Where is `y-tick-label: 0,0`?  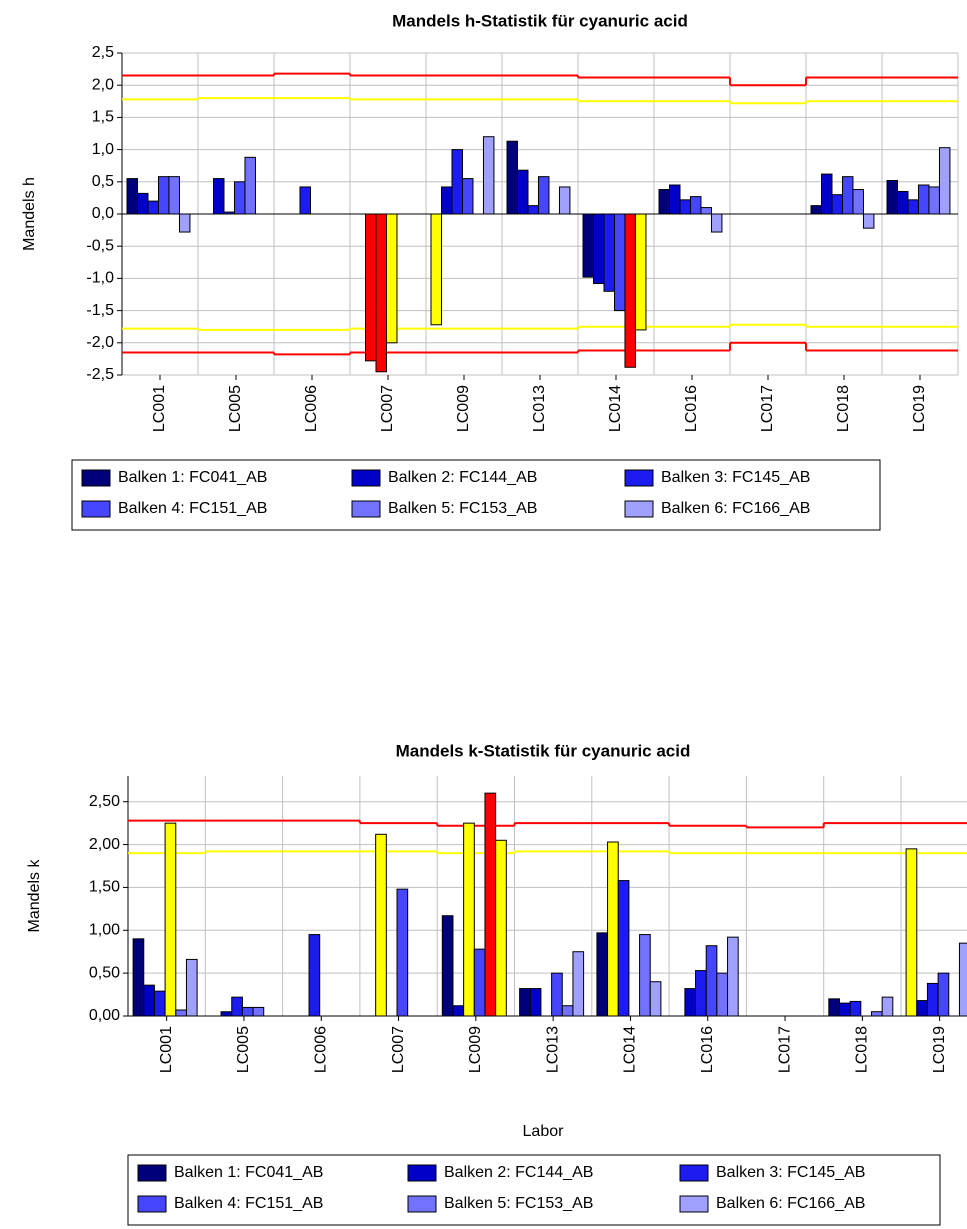
y-tick-label: 0,0 is located at coordinates (103, 213).